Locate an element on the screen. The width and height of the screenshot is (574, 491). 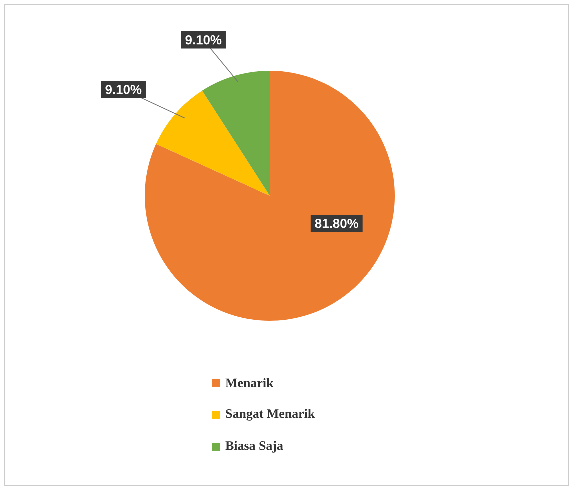
legend-label: Biasa Saja is located at coordinates (255, 447).